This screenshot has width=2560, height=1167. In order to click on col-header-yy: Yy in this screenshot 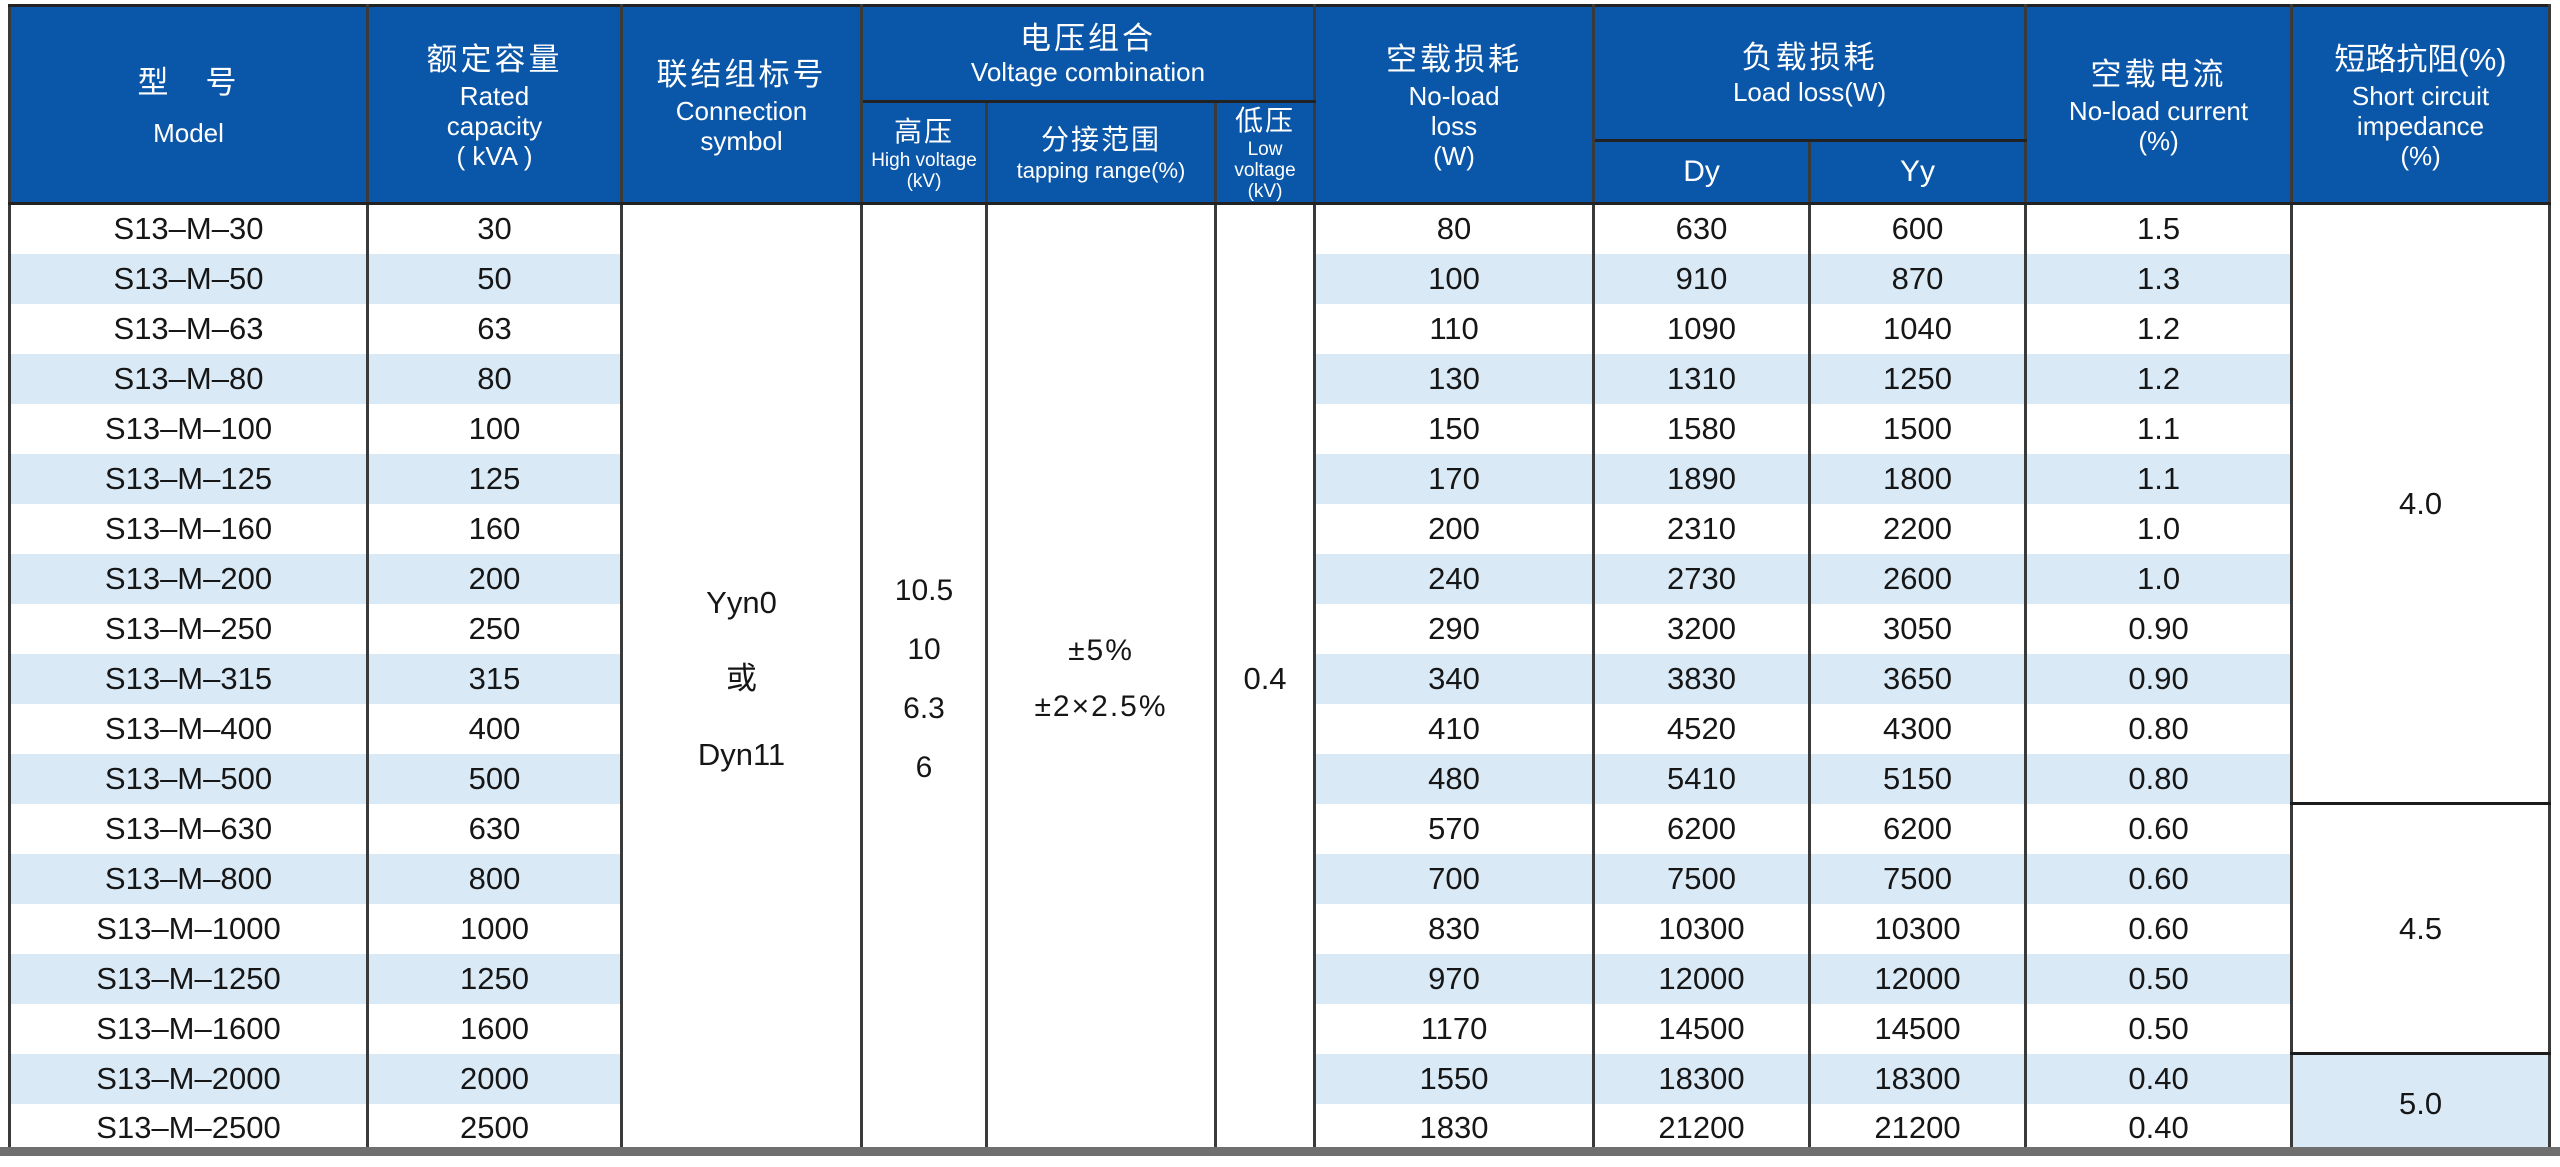, I will do `click(1918, 172)`.